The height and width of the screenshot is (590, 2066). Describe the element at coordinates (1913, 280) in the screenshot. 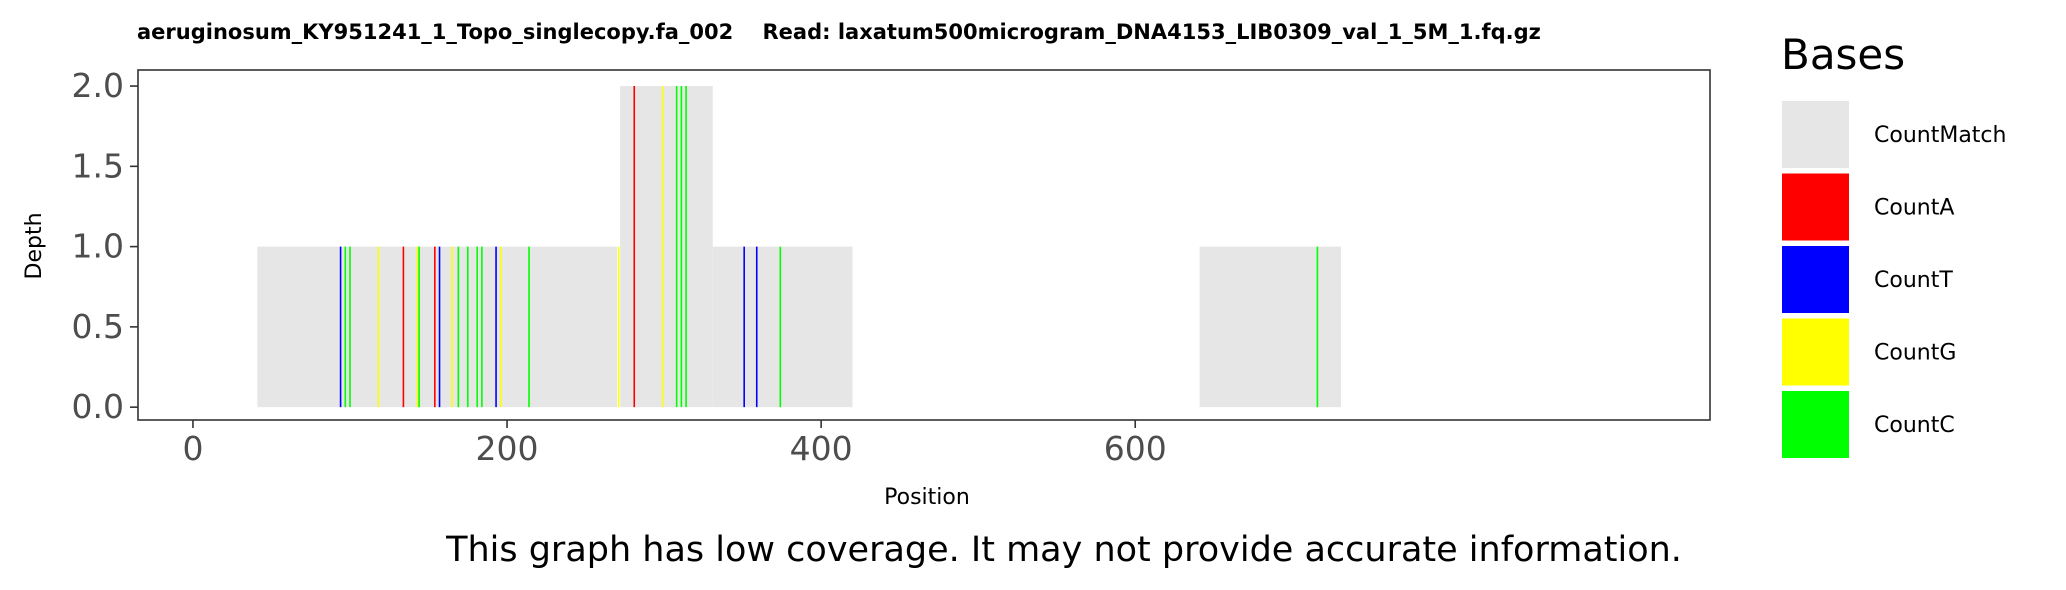

I see `legend-label-t: CountT` at that location.